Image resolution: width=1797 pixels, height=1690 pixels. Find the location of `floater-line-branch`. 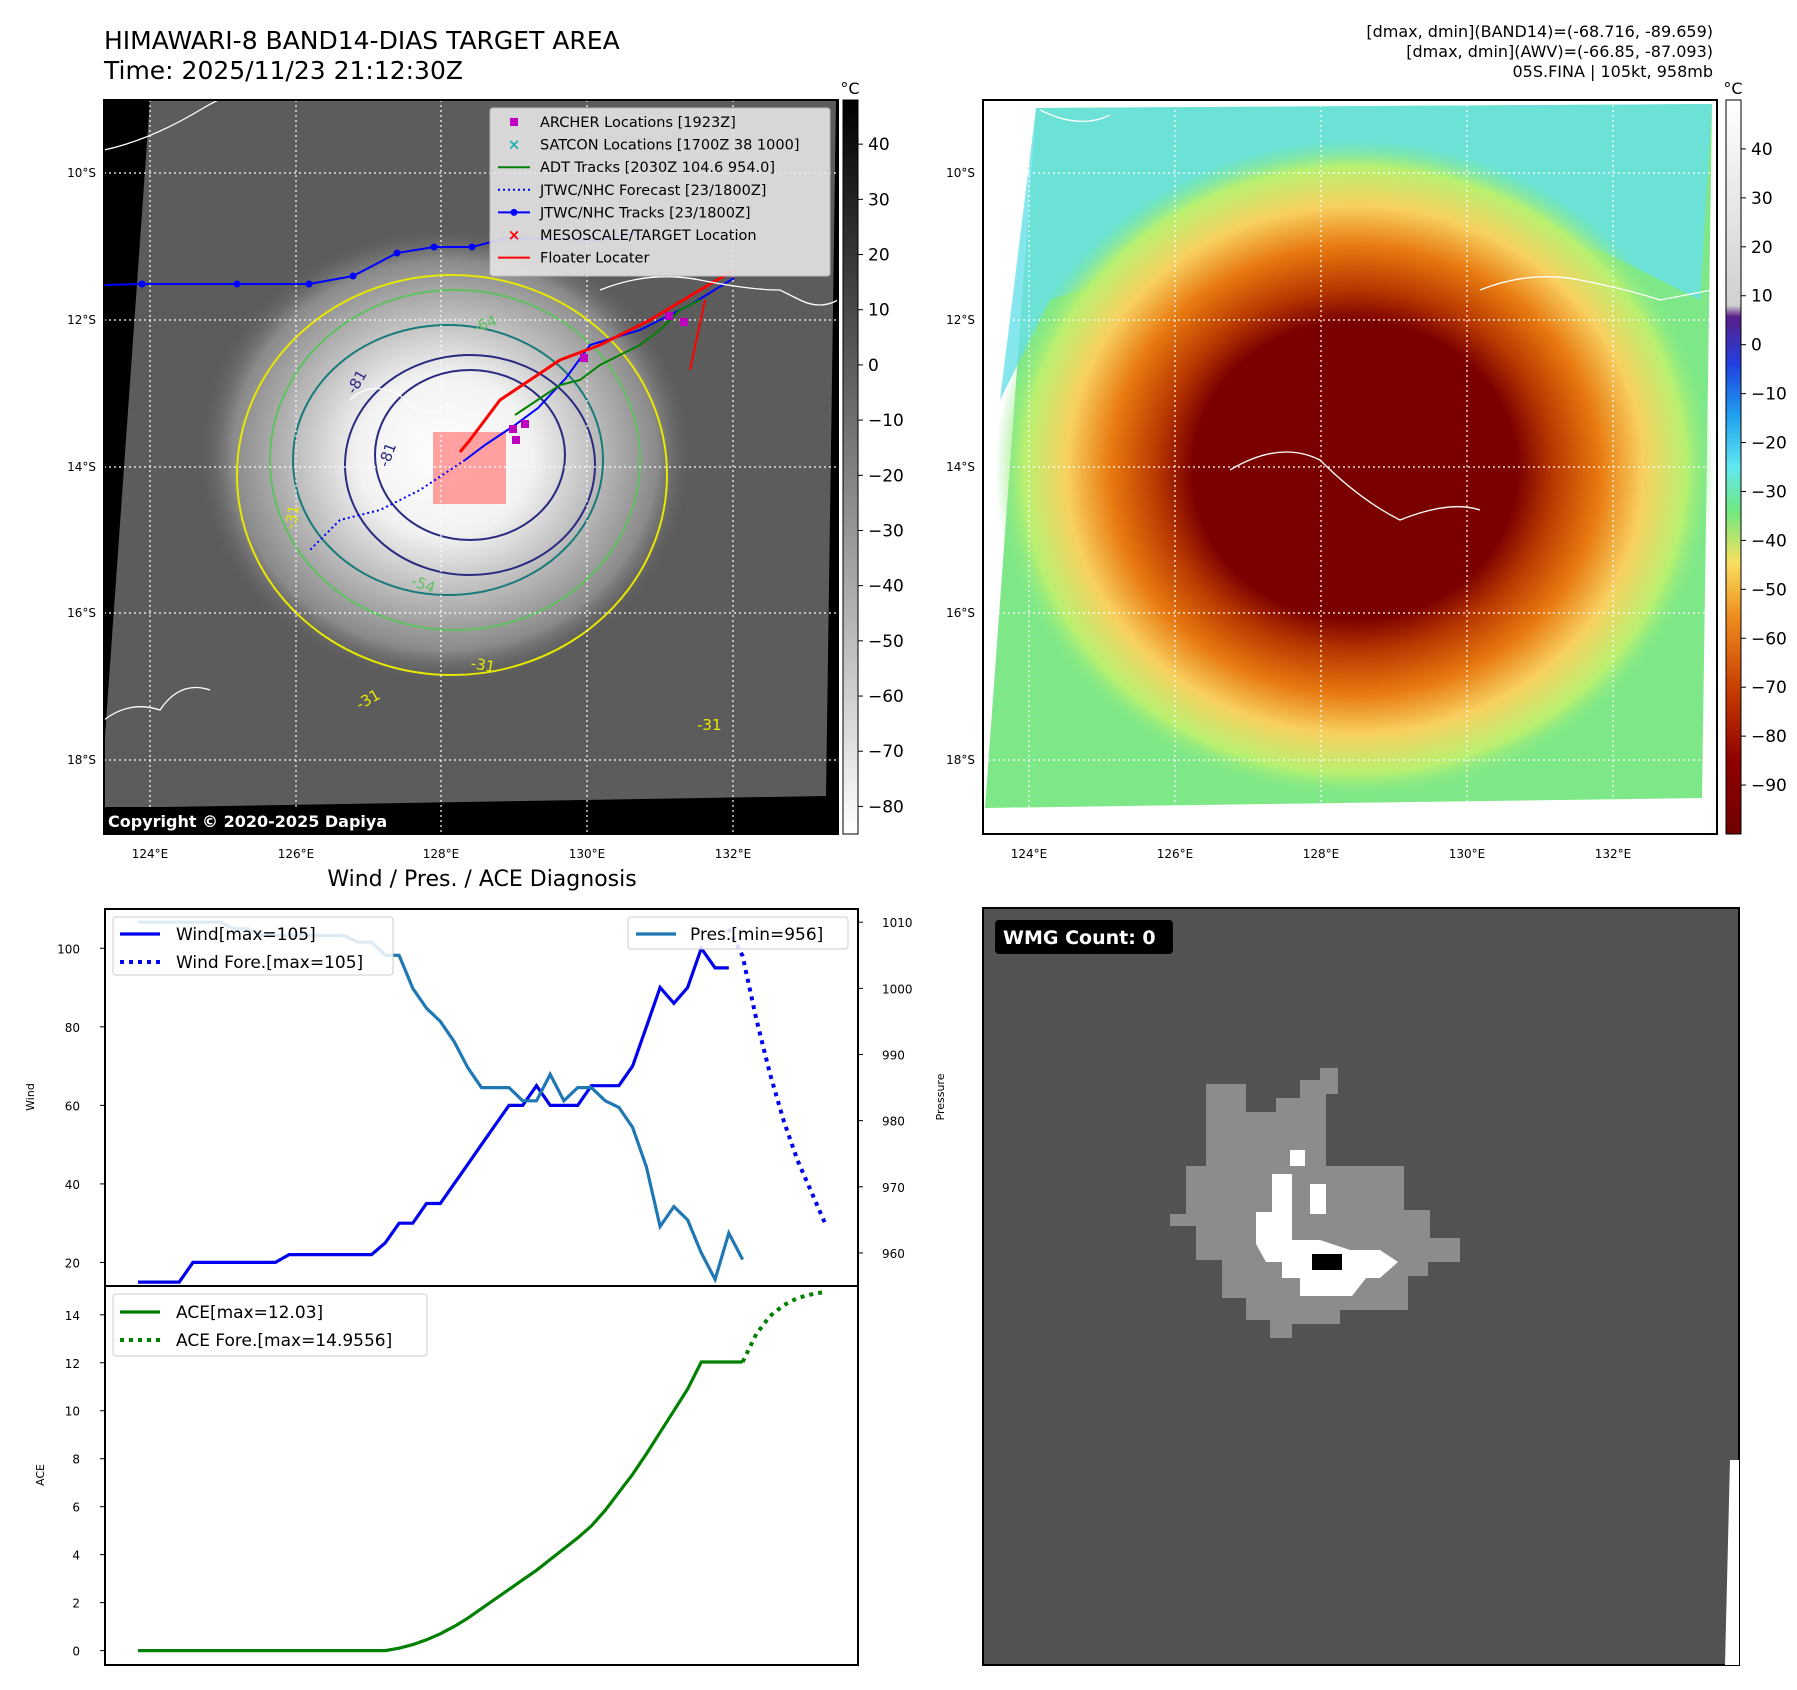

floater-line-branch is located at coordinates (697, 335).